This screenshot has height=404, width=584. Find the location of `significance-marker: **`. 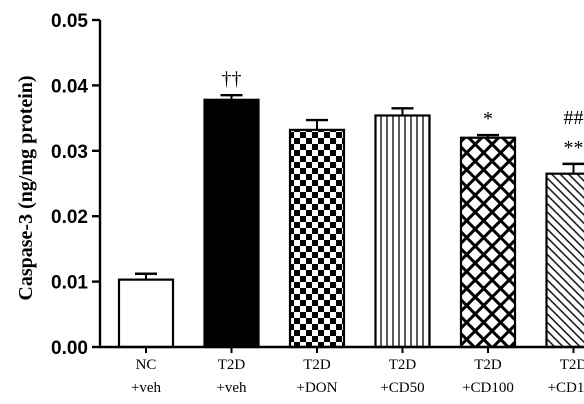

significance-marker: ** is located at coordinates (574, 148).